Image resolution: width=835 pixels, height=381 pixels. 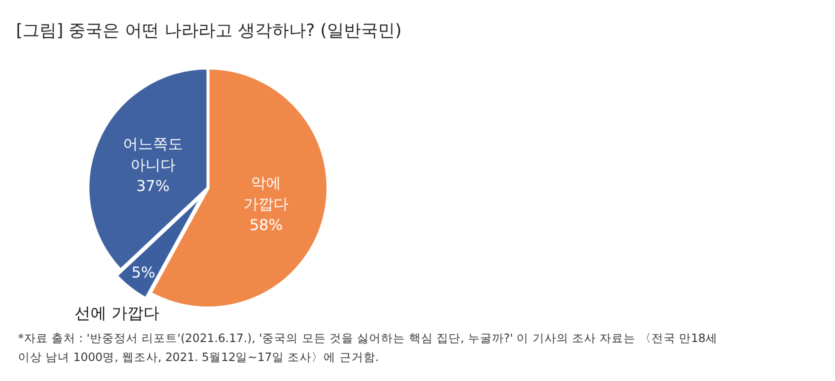 I want to click on chart-title: [그림] 중국은 어떤 나라라고 생각하나? (일반국민), so click(x=209, y=31).